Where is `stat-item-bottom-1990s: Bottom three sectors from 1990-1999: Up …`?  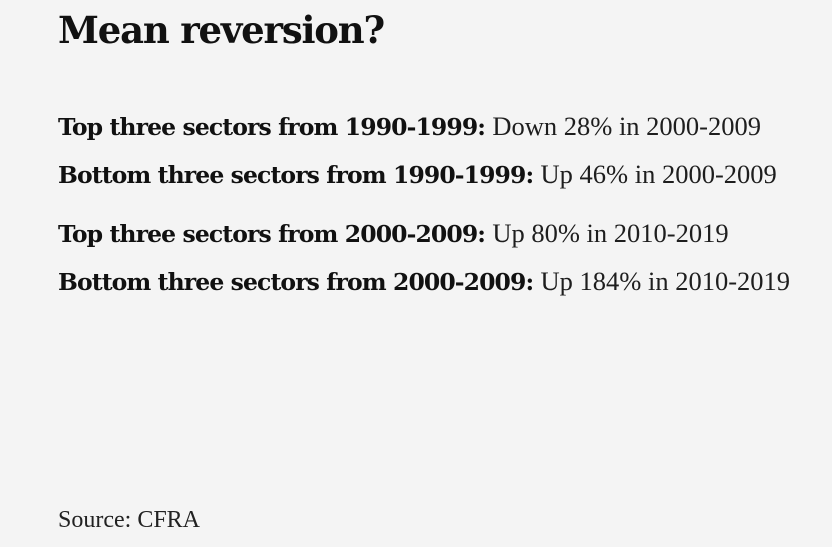
stat-item-bottom-1990s: Bottom three sectors from 1990-1999: Up … is located at coordinates (428, 175).